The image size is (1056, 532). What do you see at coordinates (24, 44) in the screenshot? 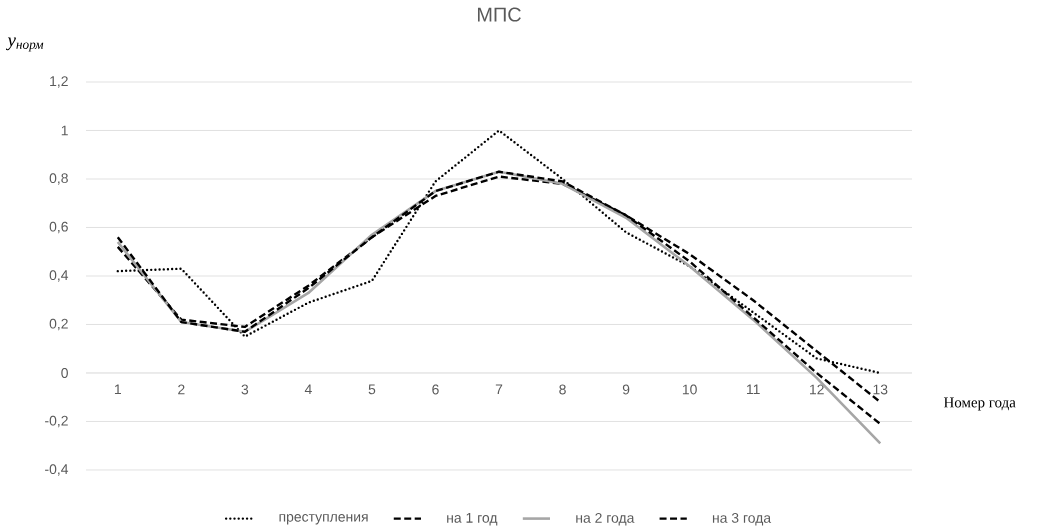
I see `y-axis-title: y$_{норм}$` at bounding box center [24, 44].